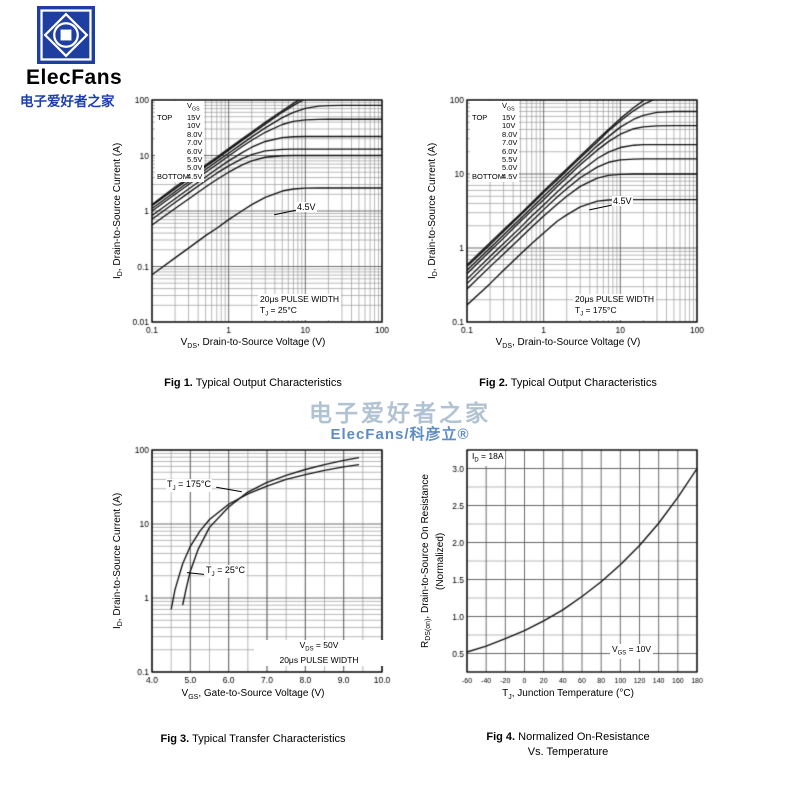 The image size is (800, 800). I want to click on fig2-caption: Fig 2. Typical Output Characteristics, so click(568, 383).